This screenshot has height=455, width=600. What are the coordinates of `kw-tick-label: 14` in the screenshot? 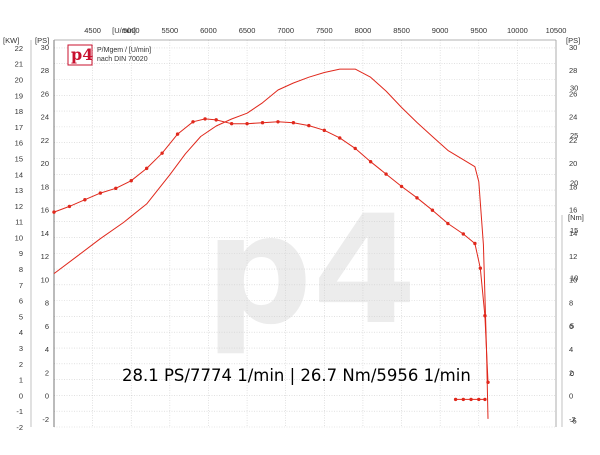 It's located at (19, 174).